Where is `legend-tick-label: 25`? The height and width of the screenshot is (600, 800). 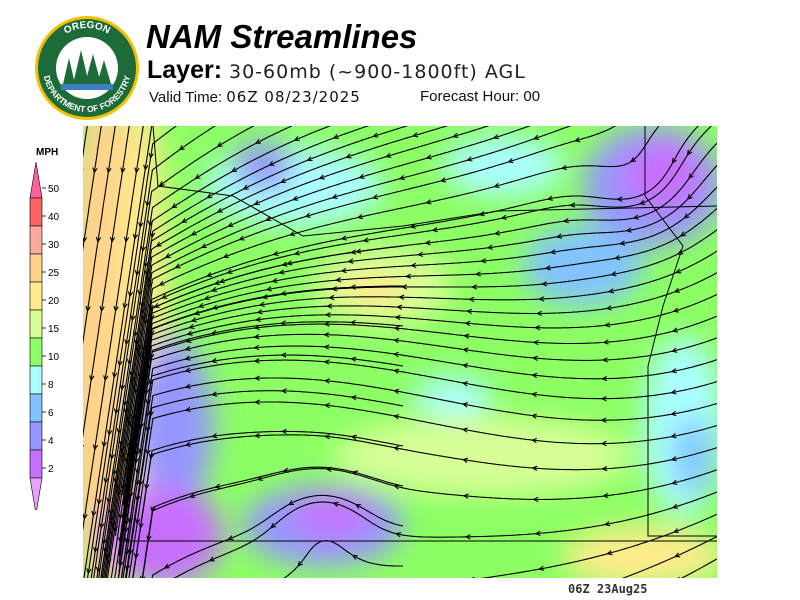 legend-tick-label: 25 is located at coordinates (54, 273).